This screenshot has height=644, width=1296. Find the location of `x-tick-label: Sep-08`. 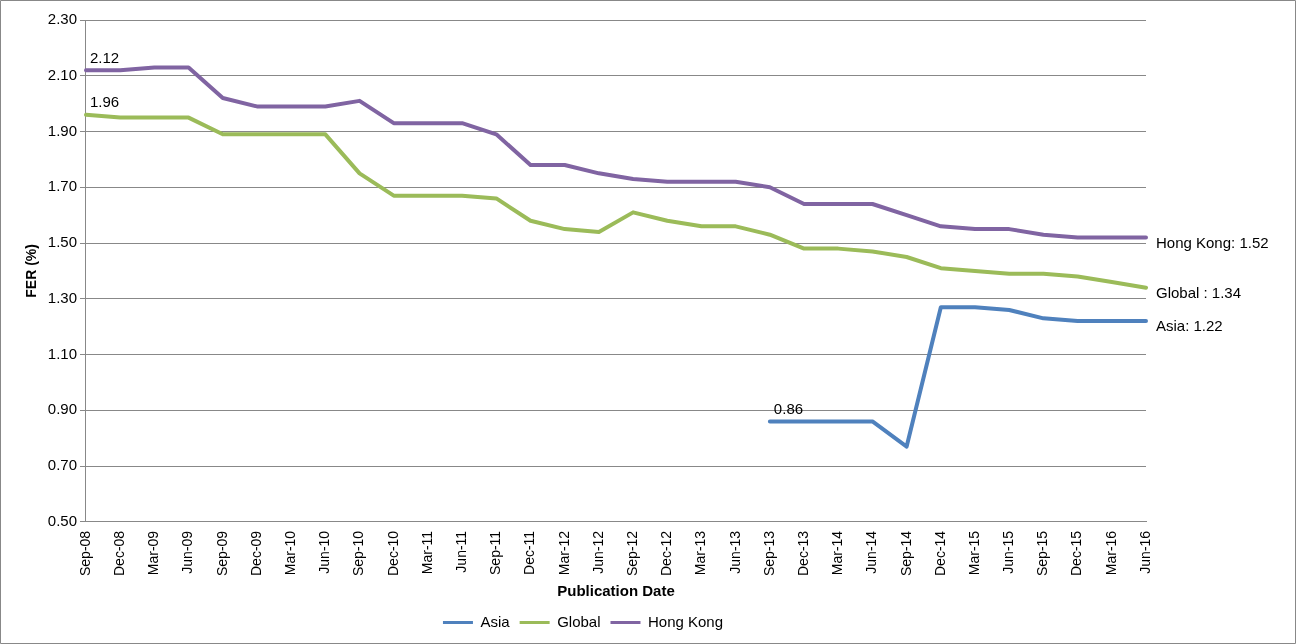

x-tick-label: Sep-08 is located at coordinates (84, 553).